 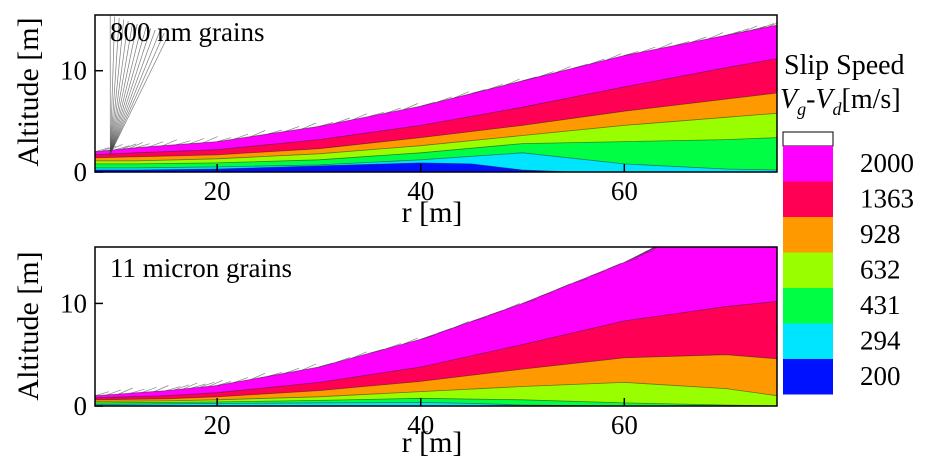 I want to click on legend-level-label: 200, so click(x=880, y=376).